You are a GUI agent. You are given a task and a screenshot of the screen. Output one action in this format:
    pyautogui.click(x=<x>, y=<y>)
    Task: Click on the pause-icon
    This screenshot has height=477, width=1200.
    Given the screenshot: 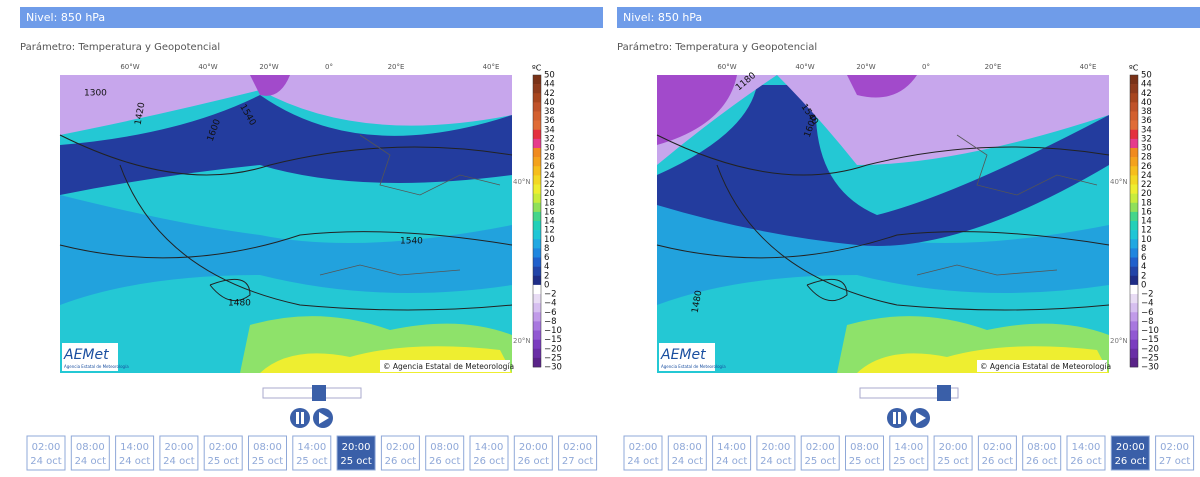 What is the action you would take?
    pyautogui.click(x=300, y=418)
    